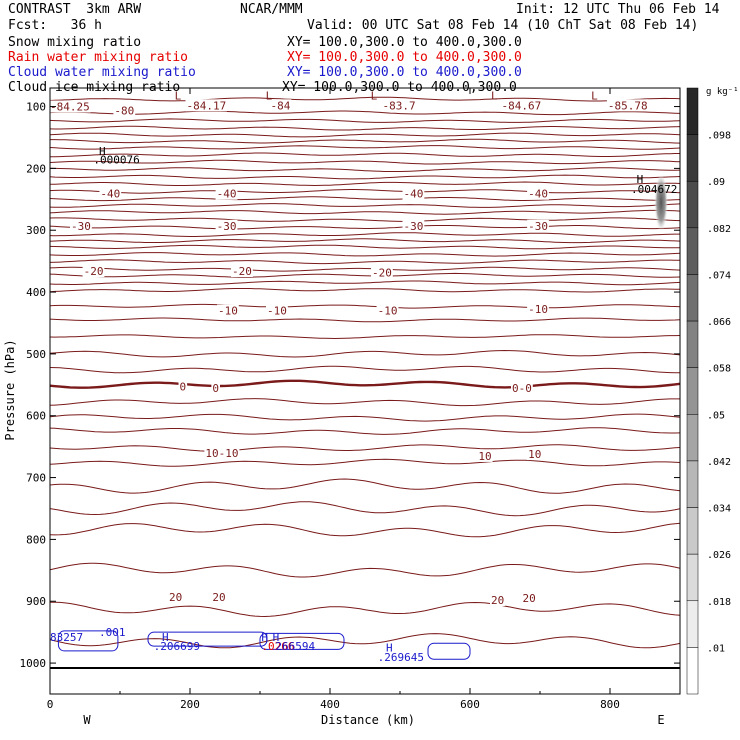 This screenshot has width=740, height=740. I want to click on model-title: CONTRAST 3km ARW, so click(75, 9).